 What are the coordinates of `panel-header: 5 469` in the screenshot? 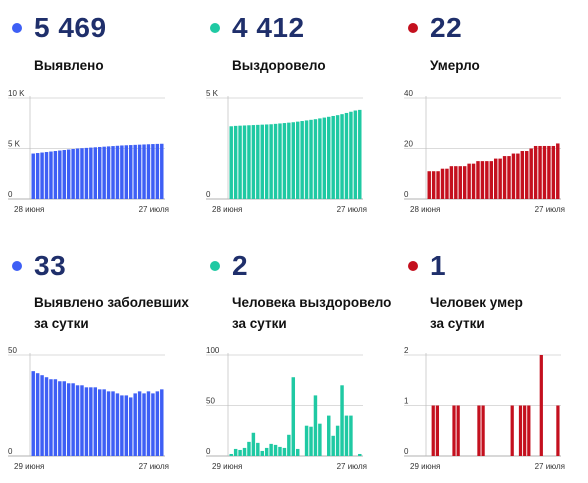 It's located at (107, 30).